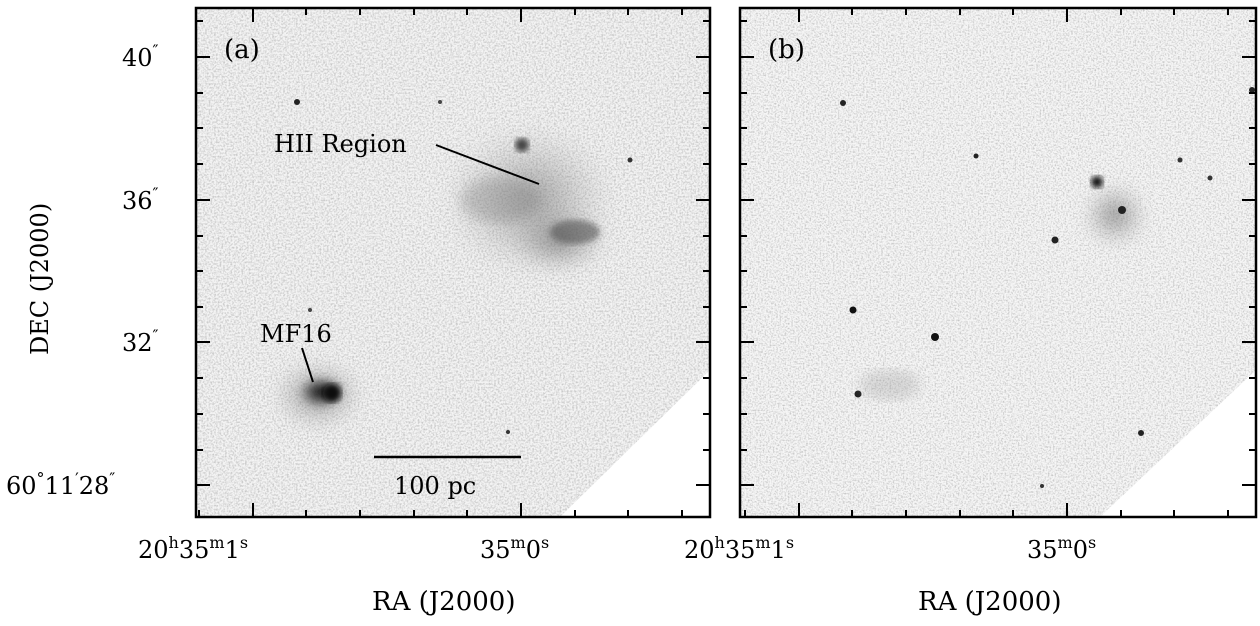 This screenshot has height=626, width=1260. Describe the element at coordinates (140, 199) in the screenshot. I see `y-tick-label: 36″` at that location.